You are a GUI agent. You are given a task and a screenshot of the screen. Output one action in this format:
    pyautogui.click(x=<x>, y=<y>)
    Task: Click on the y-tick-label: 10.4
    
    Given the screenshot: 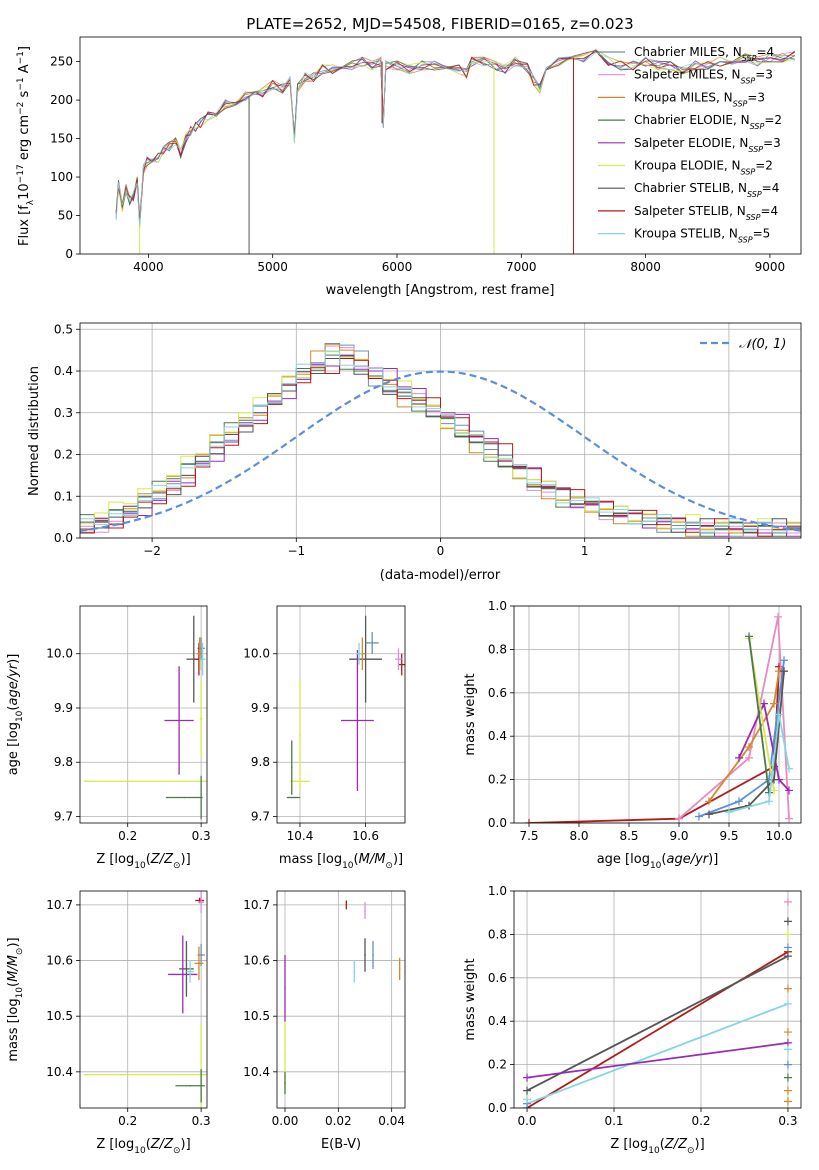 What is the action you would take?
    pyautogui.click(x=59, y=1072)
    